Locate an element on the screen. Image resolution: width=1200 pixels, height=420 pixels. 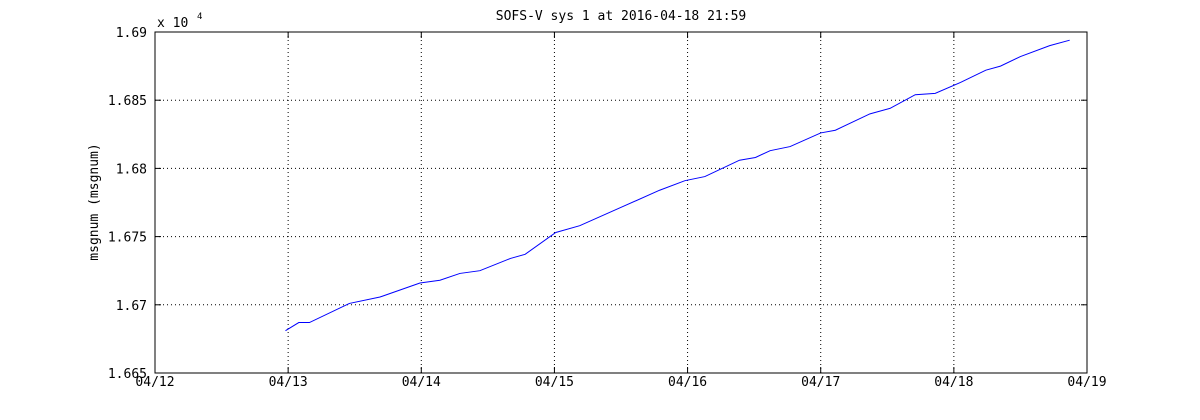
y-tick-label: 1.67 is located at coordinates (131, 306).